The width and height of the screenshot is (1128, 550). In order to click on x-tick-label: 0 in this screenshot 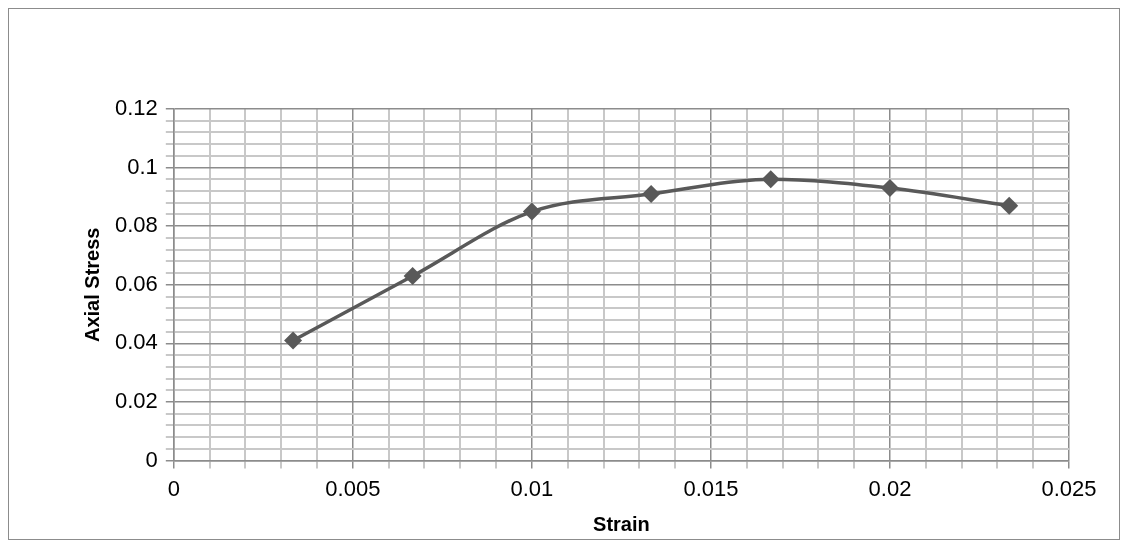, I will do `click(173, 488)`.